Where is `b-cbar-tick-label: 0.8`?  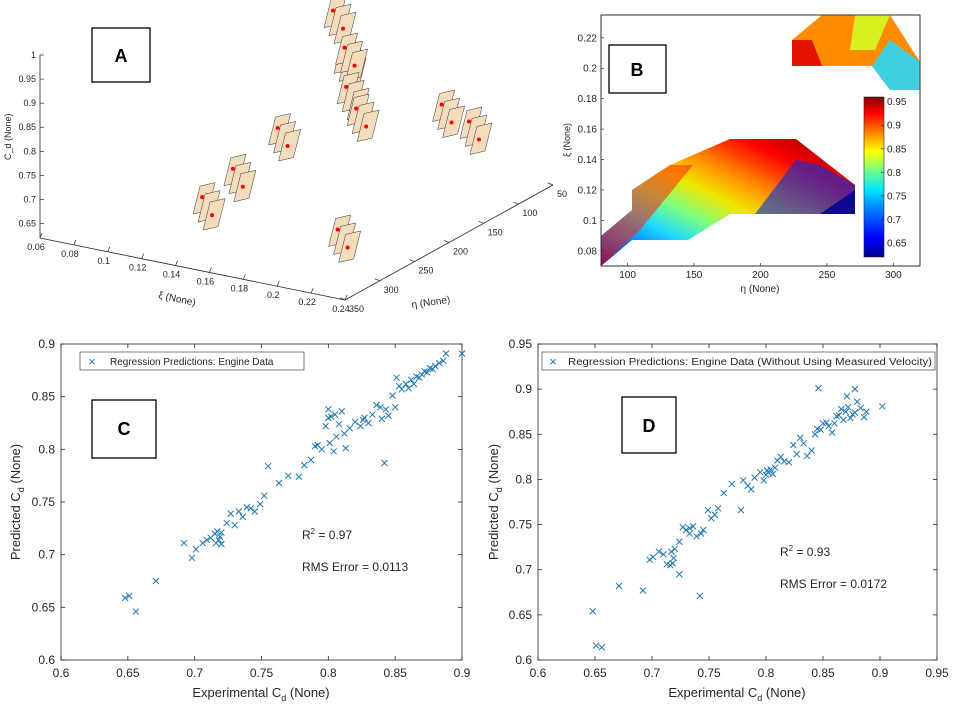 b-cbar-tick-label: 0.8 is located at coordinates (894, 173).